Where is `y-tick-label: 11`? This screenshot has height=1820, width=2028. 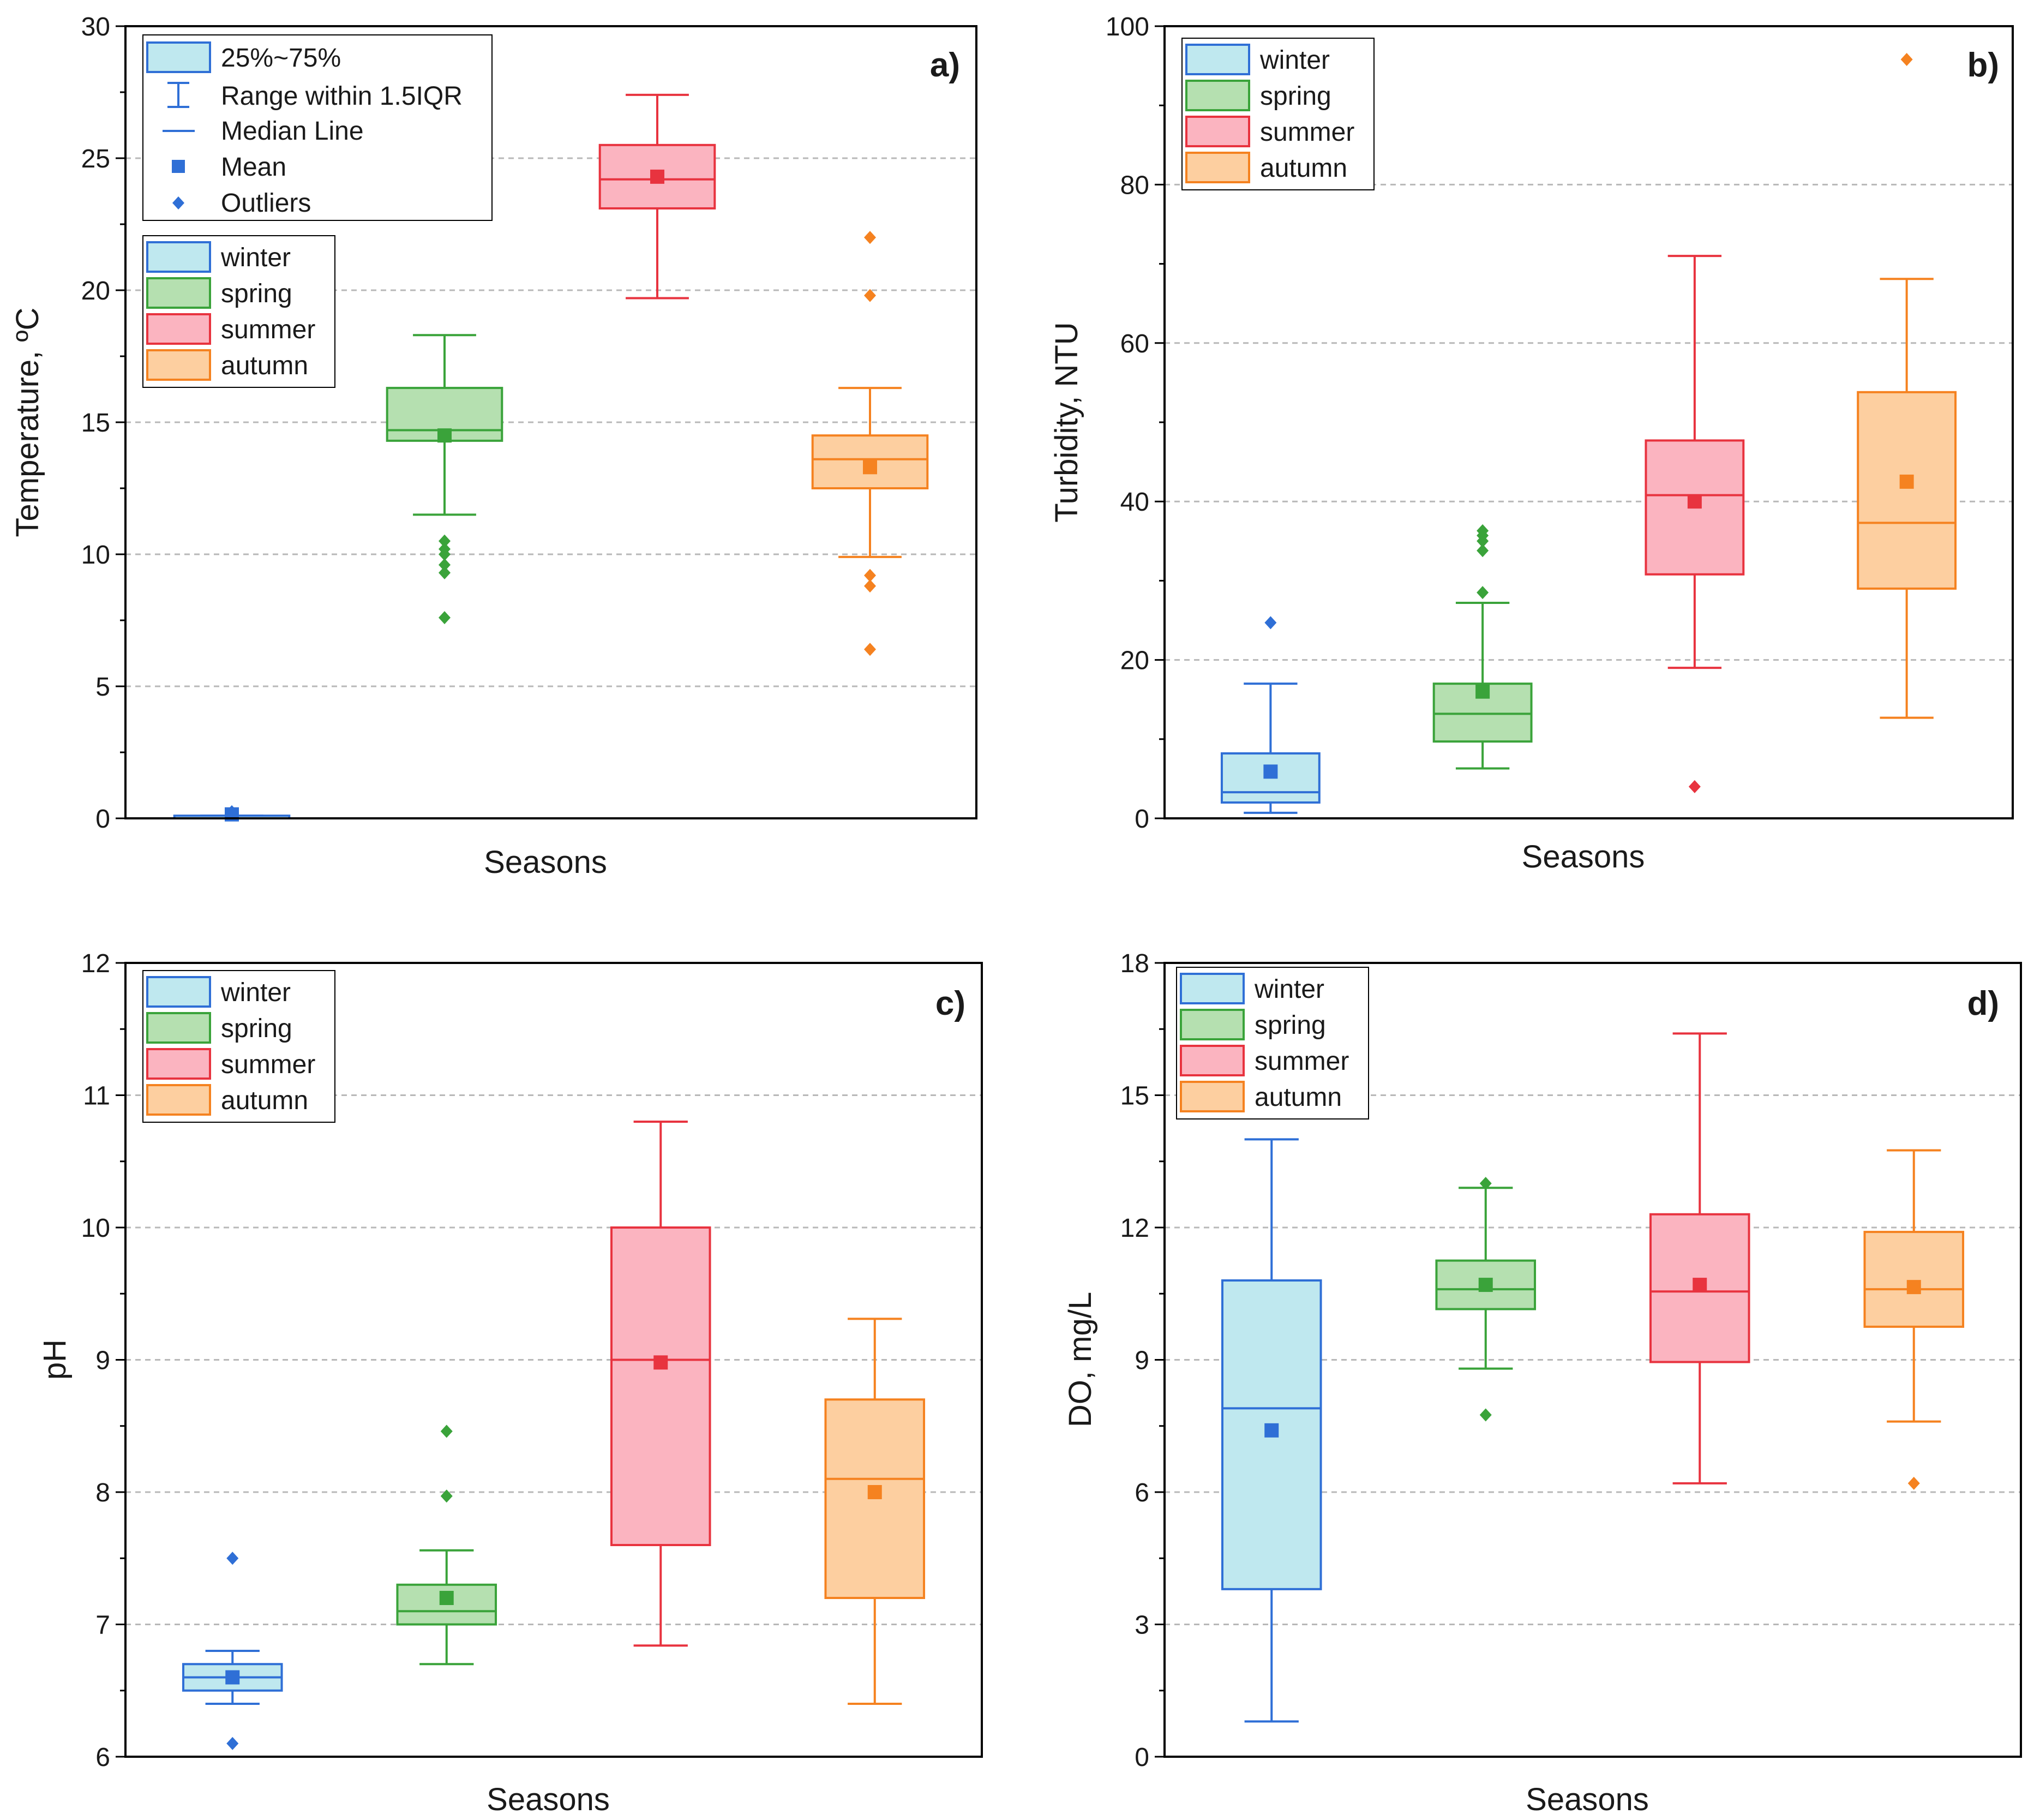
y-tick-label: 11 is located at coordinates (96, 1096).